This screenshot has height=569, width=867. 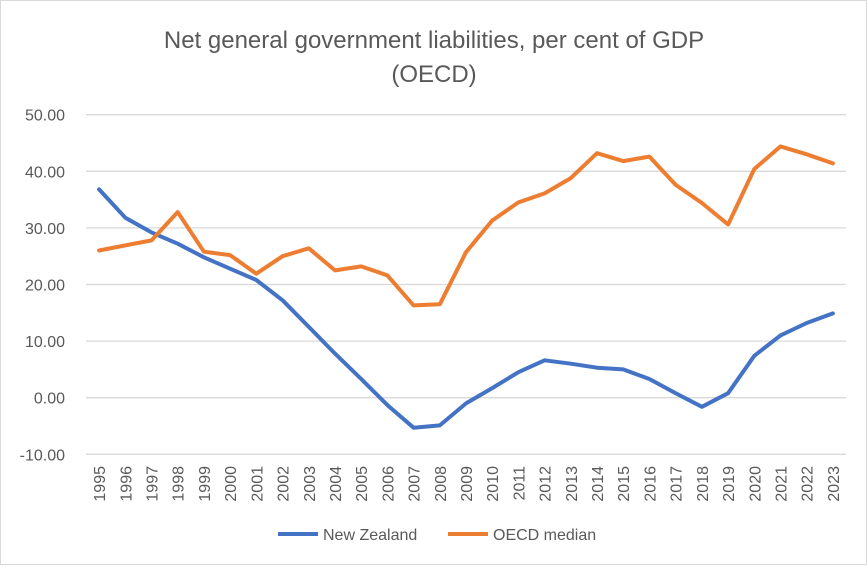 What do you see at coordinates (257, 484) in the screenshot?
I see `x-tick-label: 2001` at bounding box center [257, 484].